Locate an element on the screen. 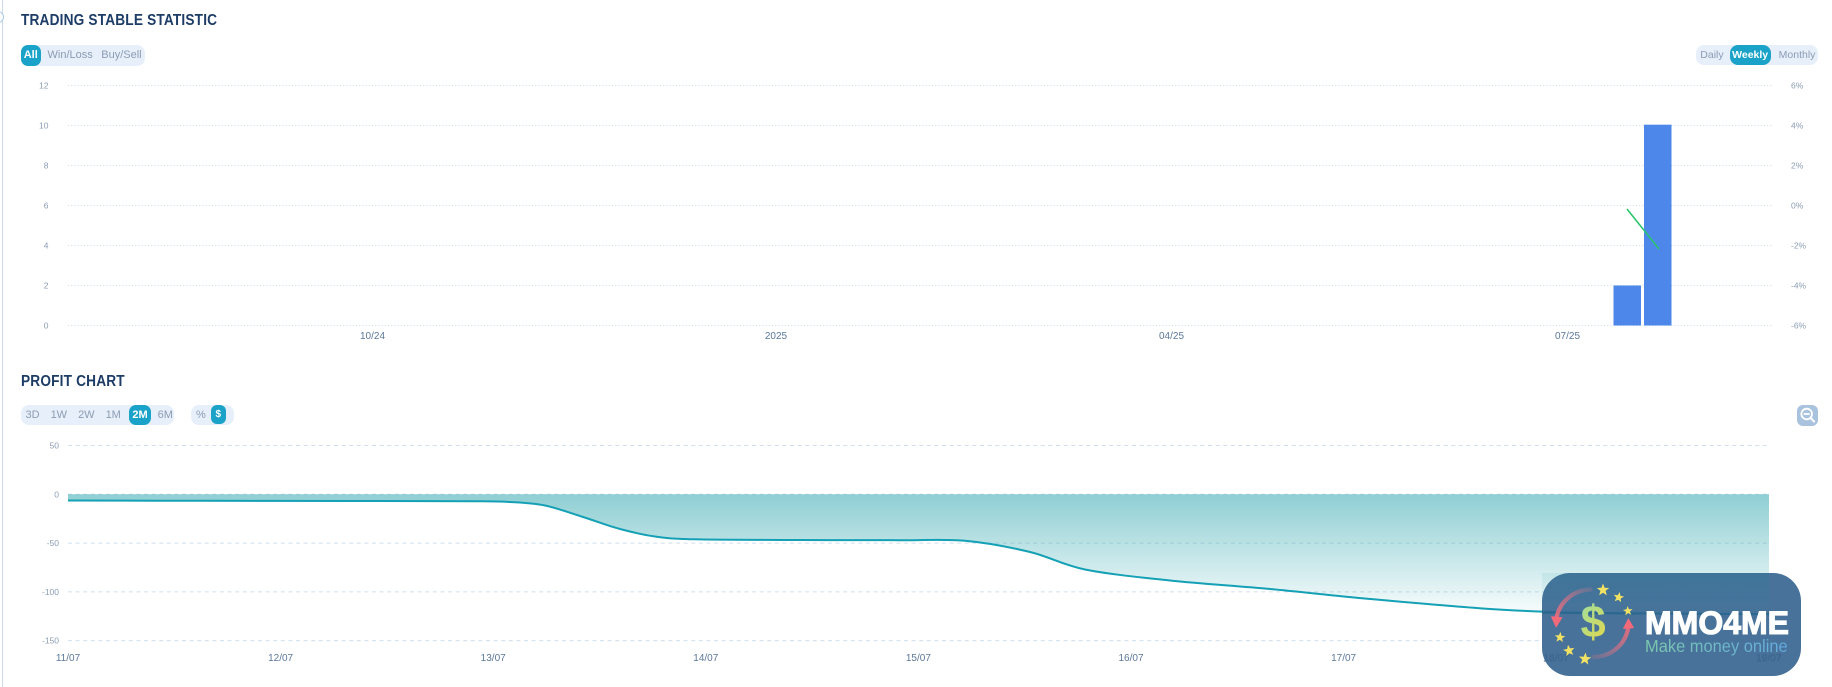  svg-text: 10/24 is located at coordinates (372, 336).